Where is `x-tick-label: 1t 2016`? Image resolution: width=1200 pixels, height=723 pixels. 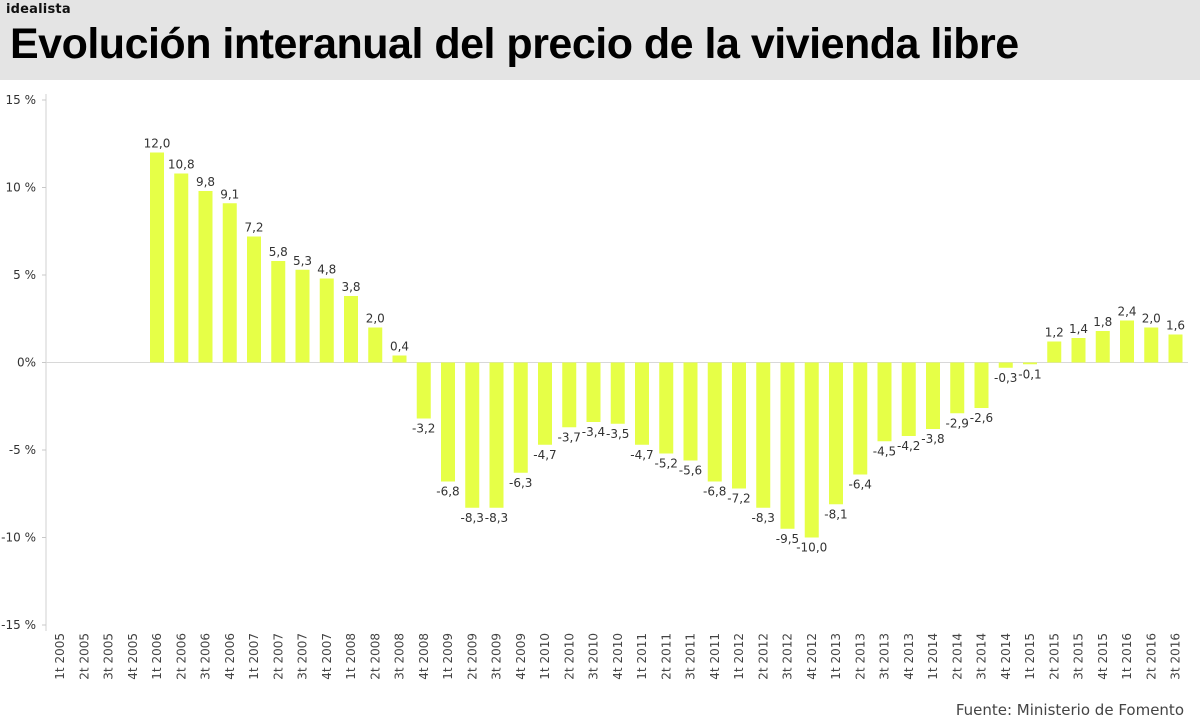
x-tick-label: 1t 2016 is located at coordinates (1127, 656).